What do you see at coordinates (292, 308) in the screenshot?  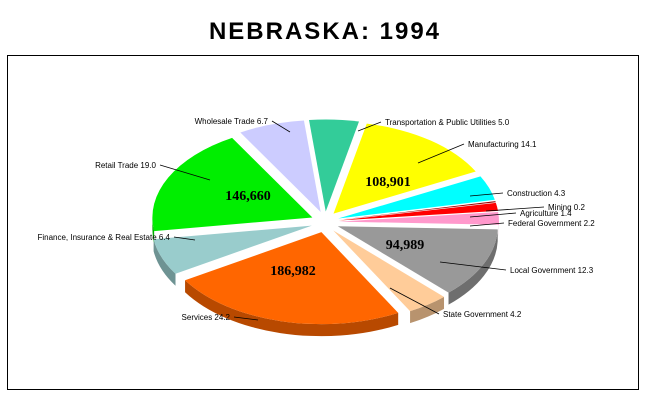 I see `pie-slice-side-services` at bounding box center [292, 308].